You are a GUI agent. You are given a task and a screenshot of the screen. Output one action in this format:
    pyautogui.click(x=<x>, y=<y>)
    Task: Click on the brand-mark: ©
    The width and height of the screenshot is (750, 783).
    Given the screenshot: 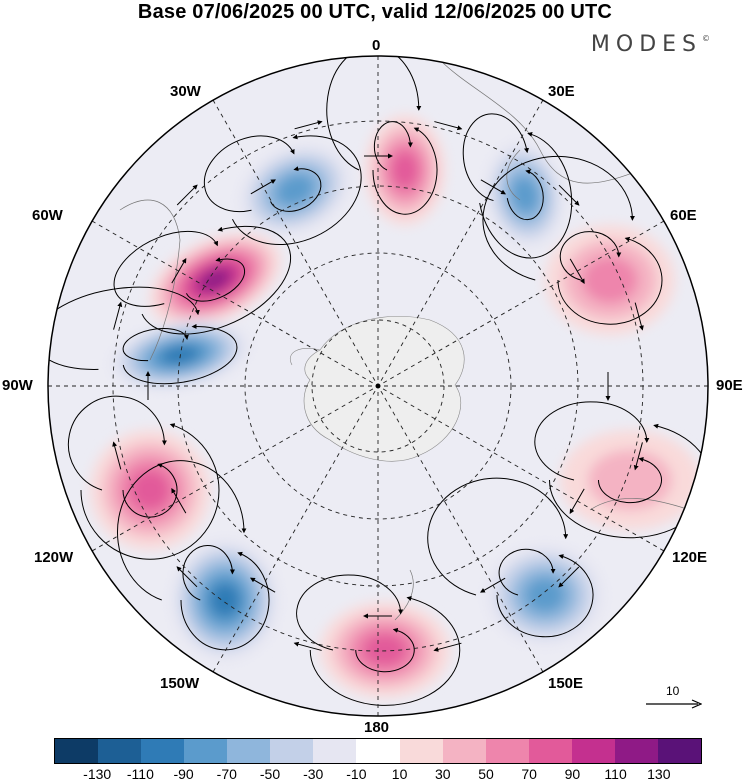 What is the action you would take?
    pyautogui.click(x=706, y=38)
    